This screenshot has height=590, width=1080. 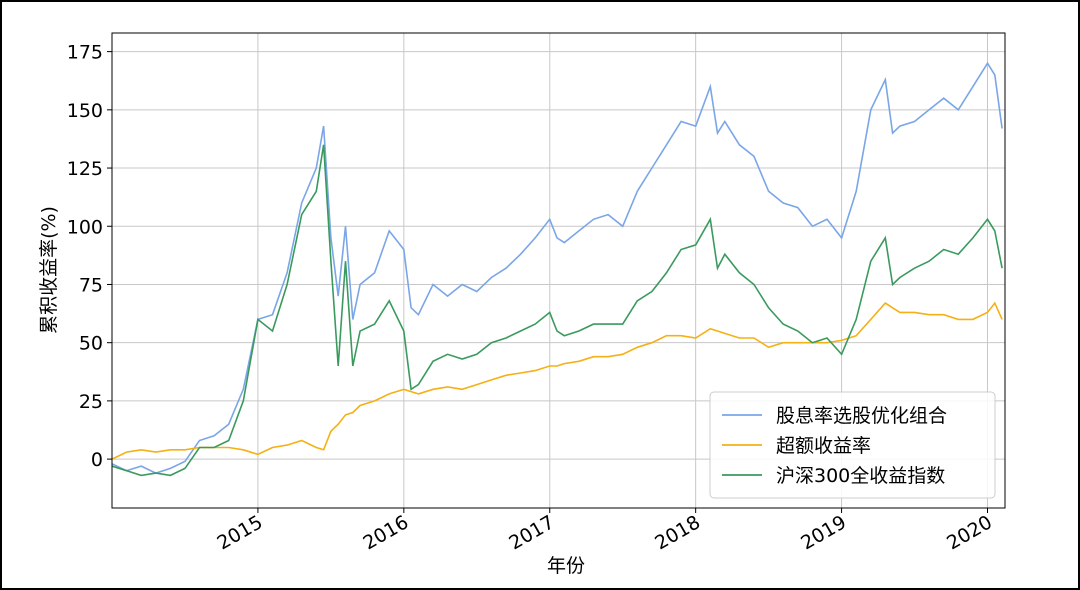 I want to click on x-tick-label: 2018, so click(x=677, y=532).